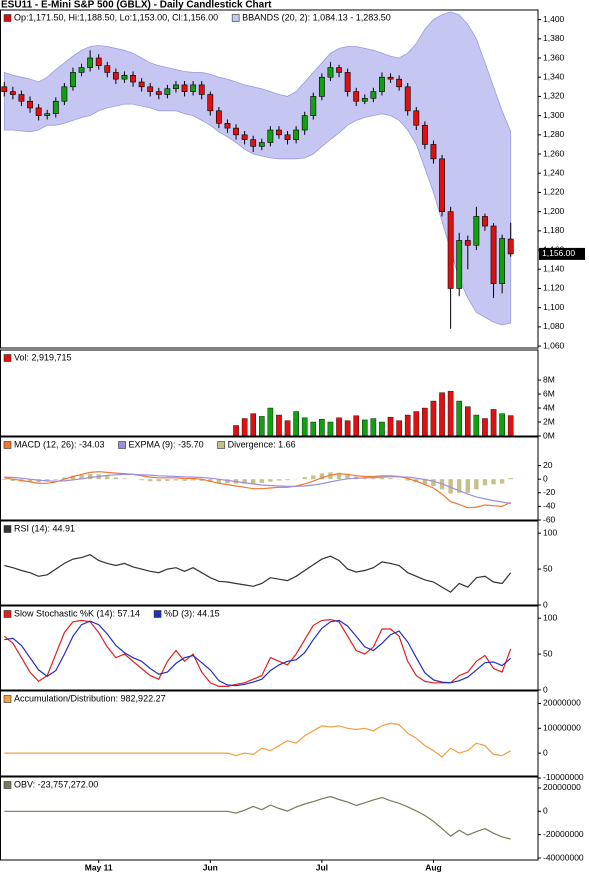  What do you see at coordinates (210, 867) in the screenshot?
I see `x-tick-label: Jun` at bounding box center [210, 867].